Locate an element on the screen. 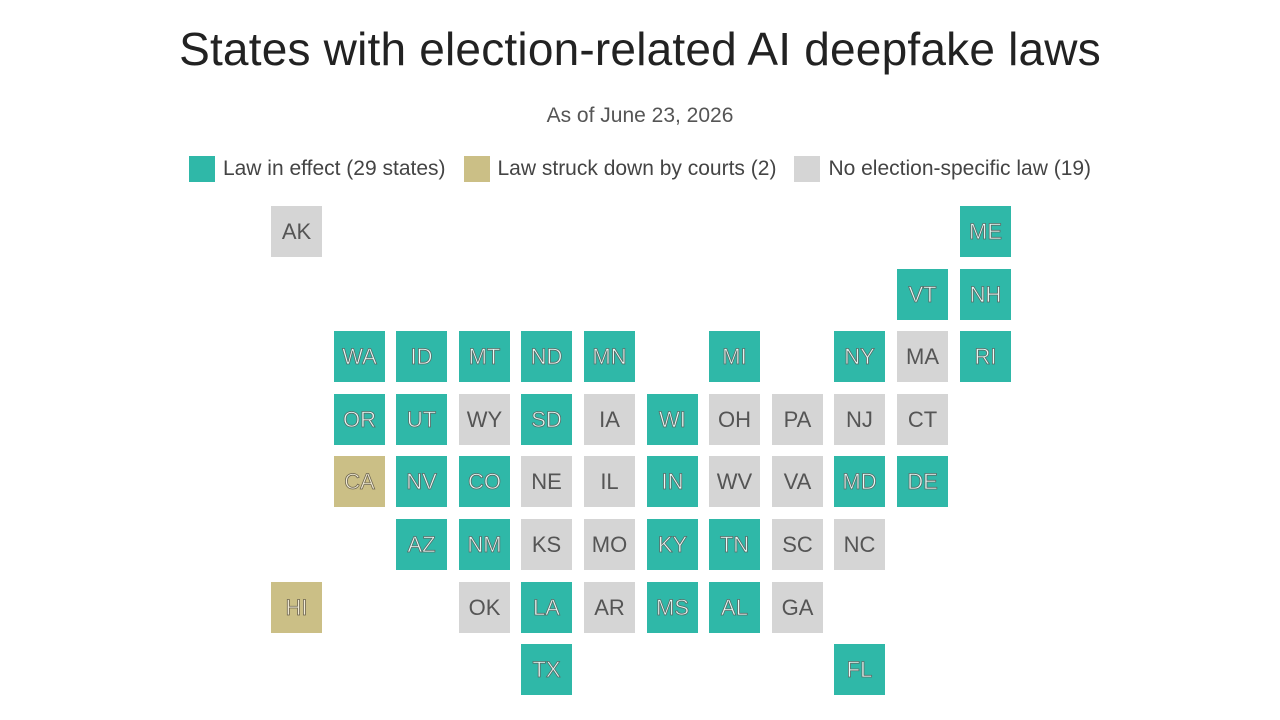 This screenshot has width=1280, height=720. state-tile-co: CO is located at coordinates (484, 481).